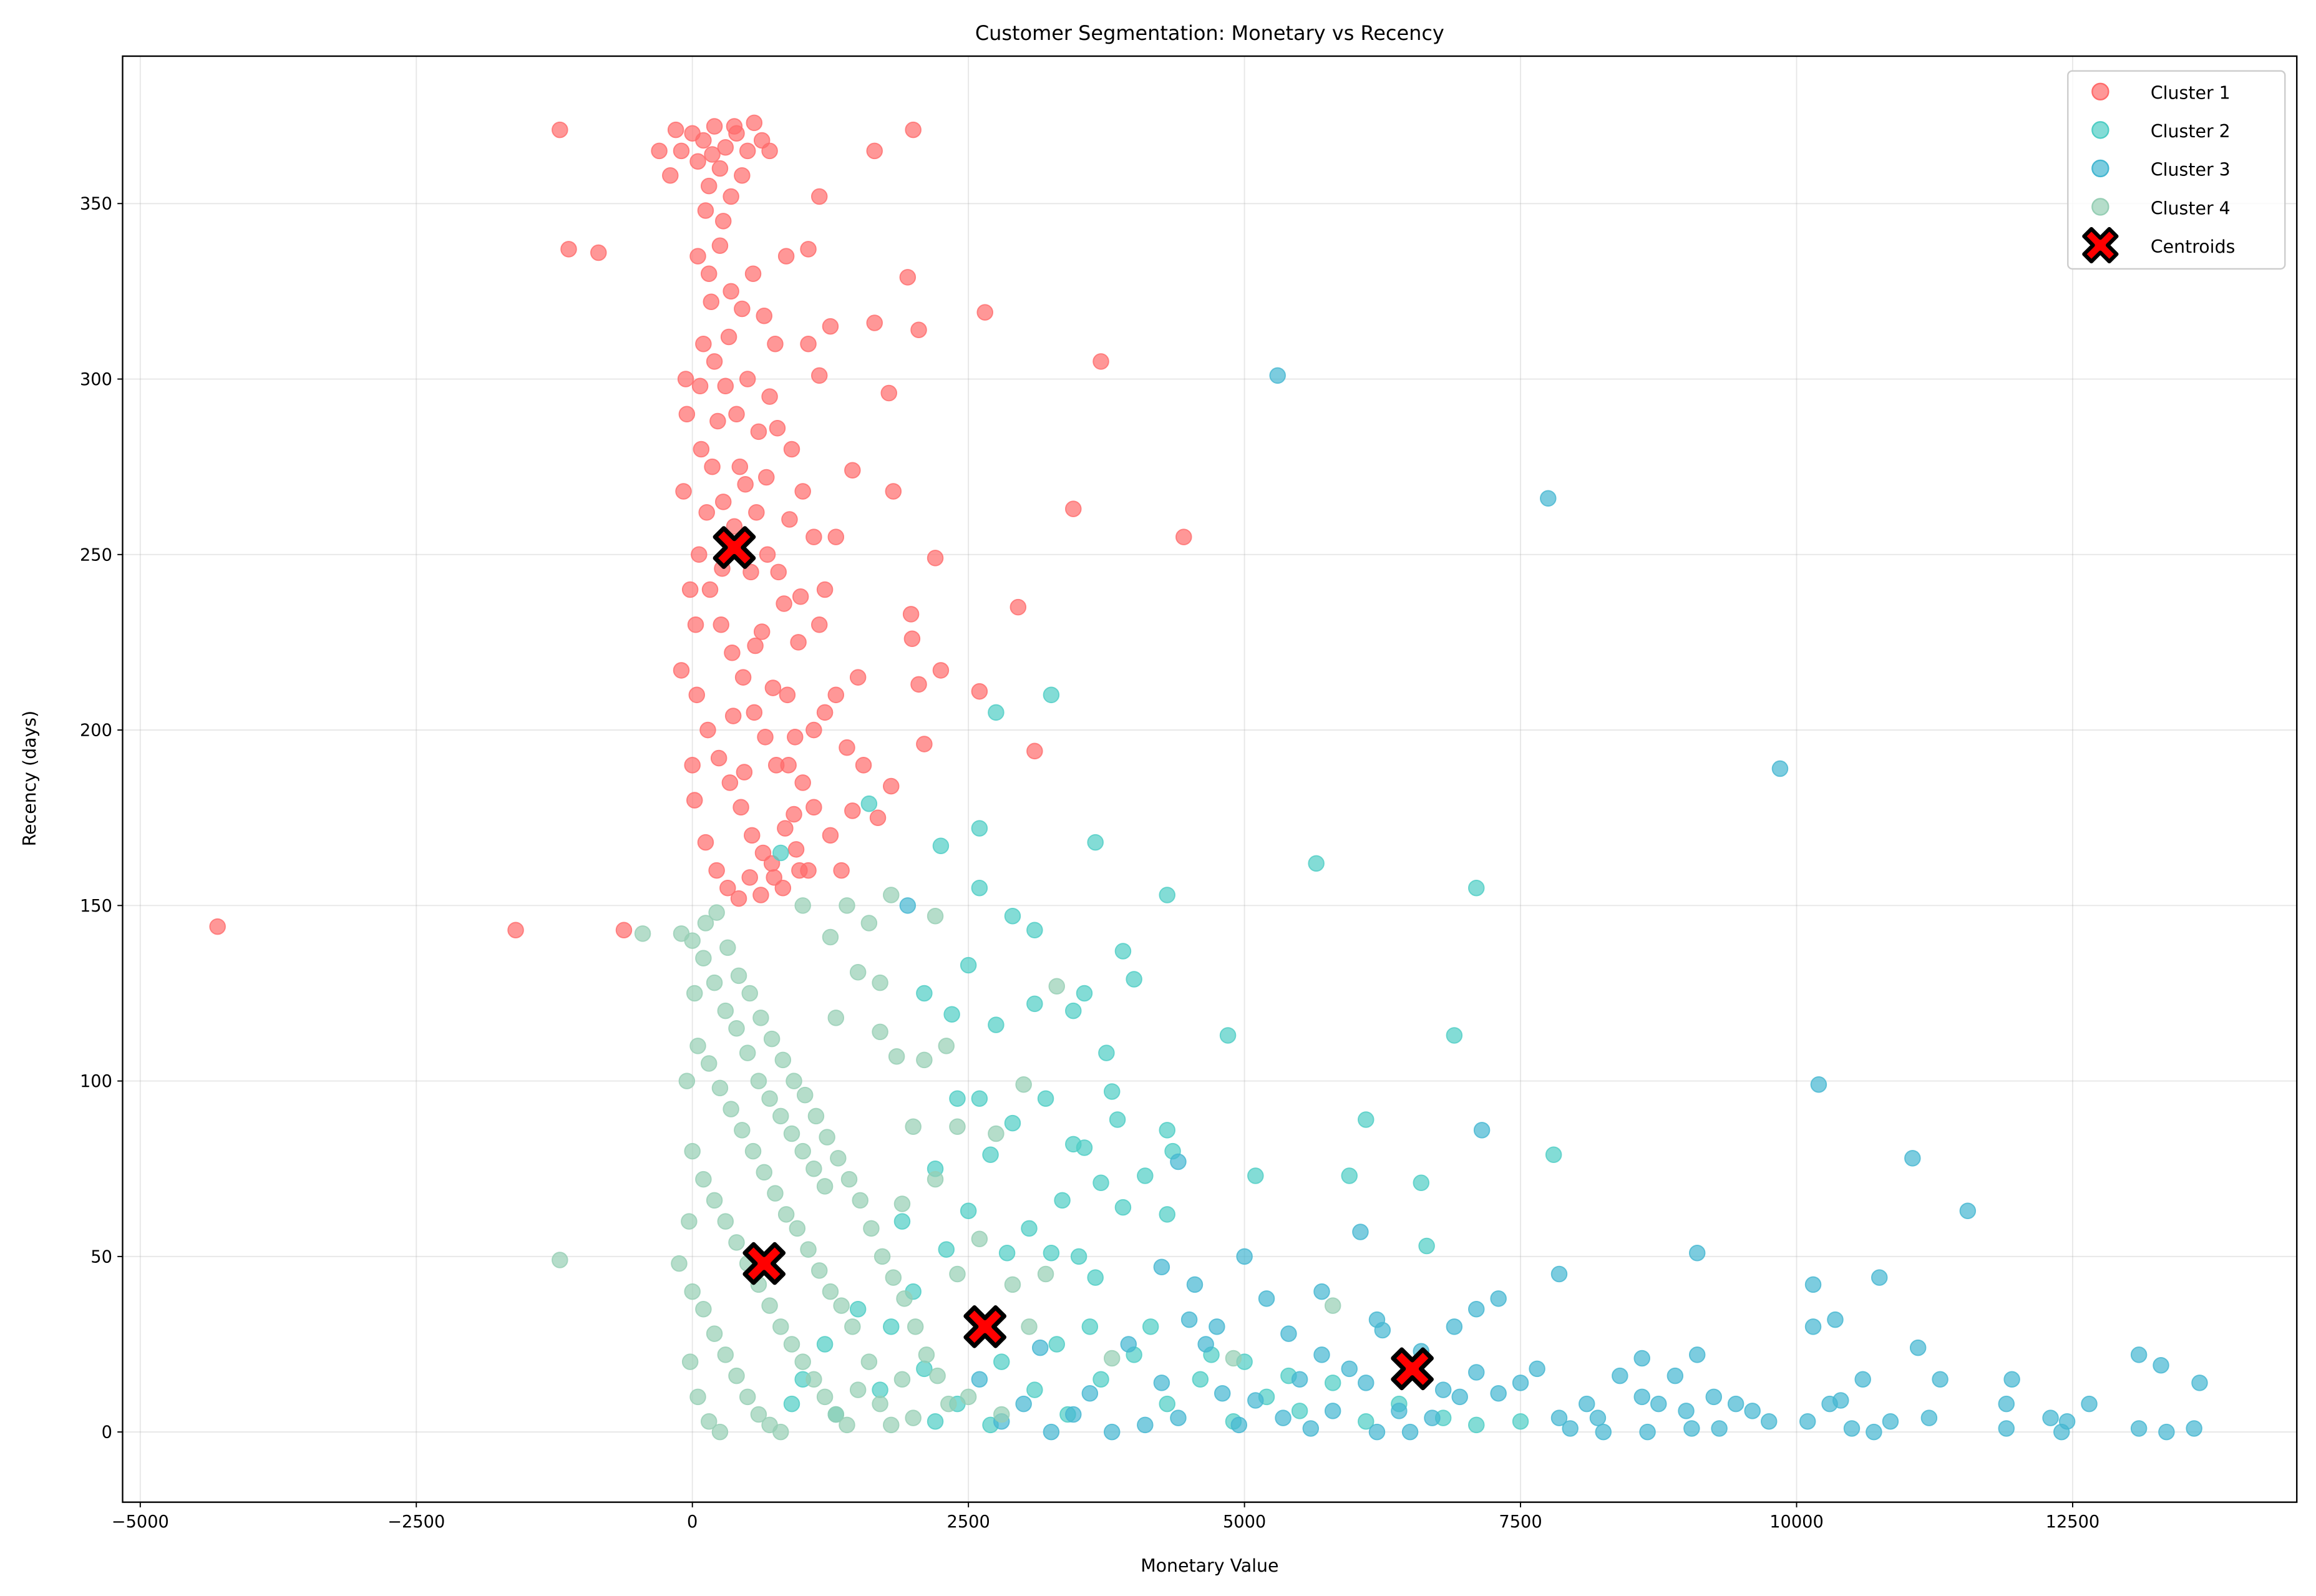  What do you see at coordinates (96, 906) in the screenshot?
I see `y-tick-label: 150` at bounding box center [96, 906].